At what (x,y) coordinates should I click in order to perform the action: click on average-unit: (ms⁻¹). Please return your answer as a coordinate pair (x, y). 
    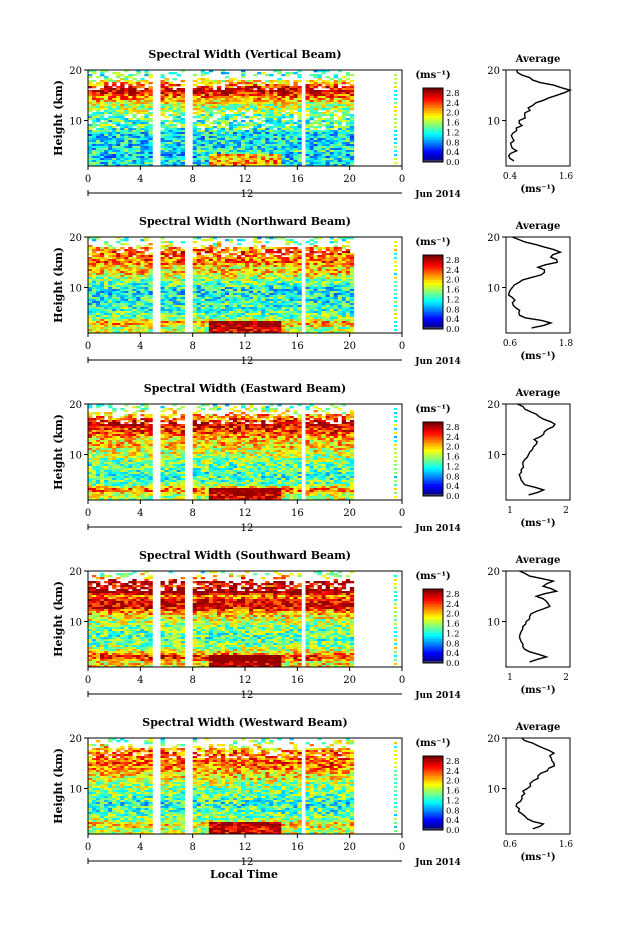
    Looking at the image, I should click on (537, 189).